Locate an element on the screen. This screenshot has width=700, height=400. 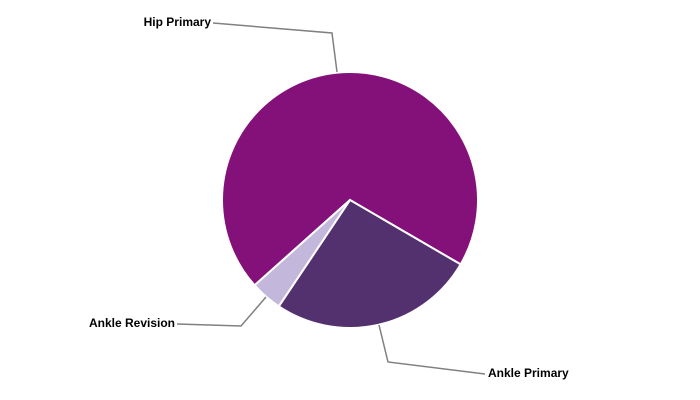
slice-label: Hip Primary is located at coordinates (178, 22).